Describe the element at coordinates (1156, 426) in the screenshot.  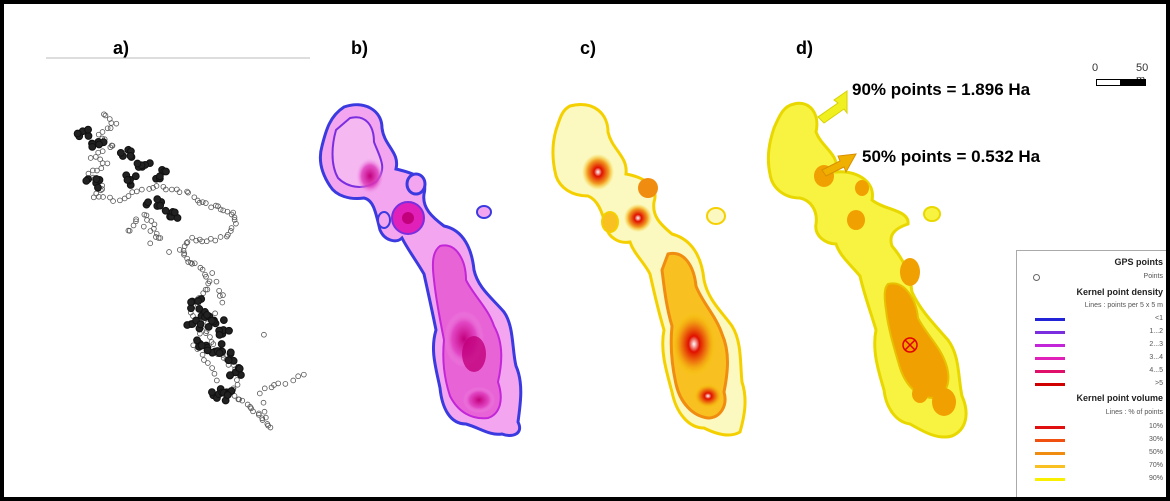
I see `legend-volume-label: 10%` at that location.